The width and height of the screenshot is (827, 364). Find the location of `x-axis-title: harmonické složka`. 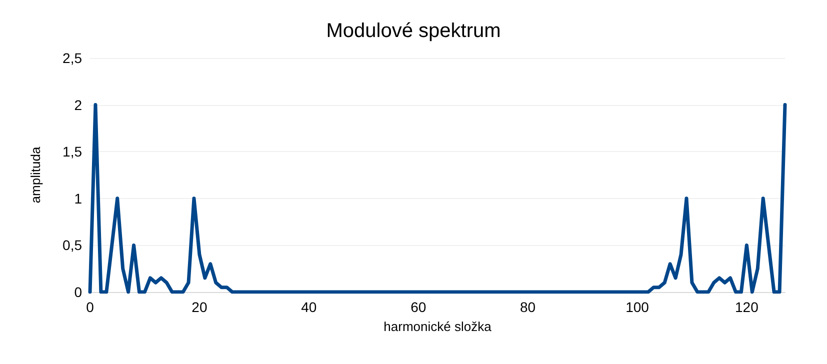

x-axis-title: harmonické složka is located at coordinates (438, 326).